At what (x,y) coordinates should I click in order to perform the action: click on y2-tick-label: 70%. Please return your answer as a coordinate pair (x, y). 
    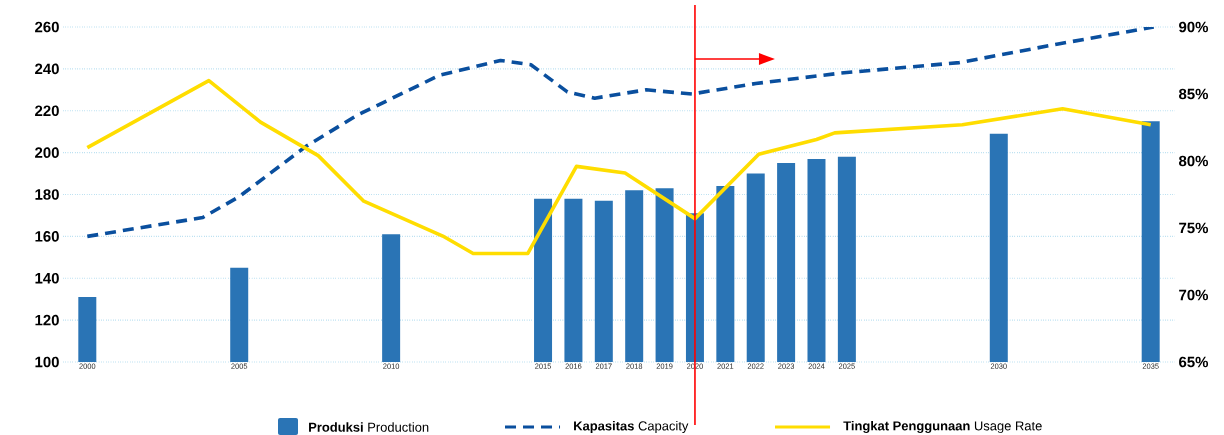
    Looking at the image, I should click on (1194, 295).